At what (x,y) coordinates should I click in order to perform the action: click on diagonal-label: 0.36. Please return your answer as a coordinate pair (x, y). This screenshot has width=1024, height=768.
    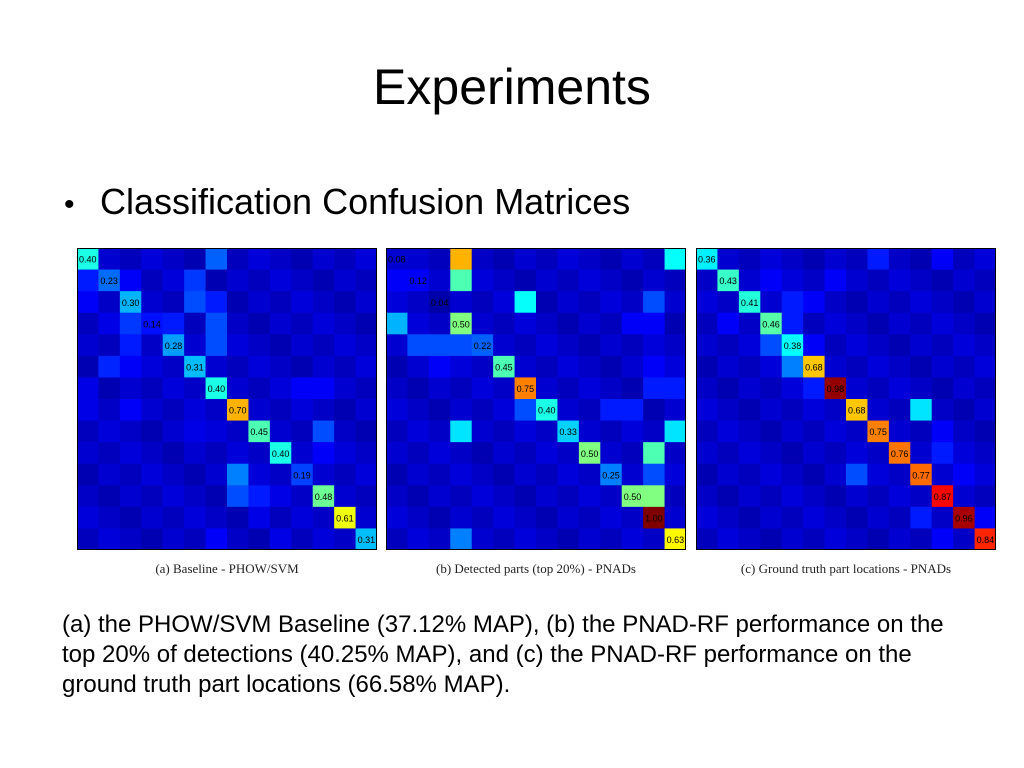
    Looking at the image, I should click on (707, 260).